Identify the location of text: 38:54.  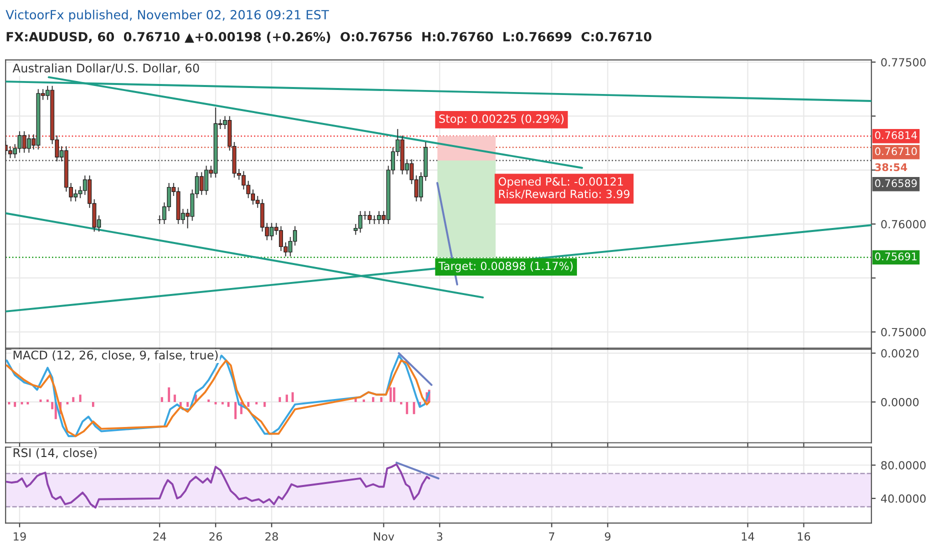
(891, 167).